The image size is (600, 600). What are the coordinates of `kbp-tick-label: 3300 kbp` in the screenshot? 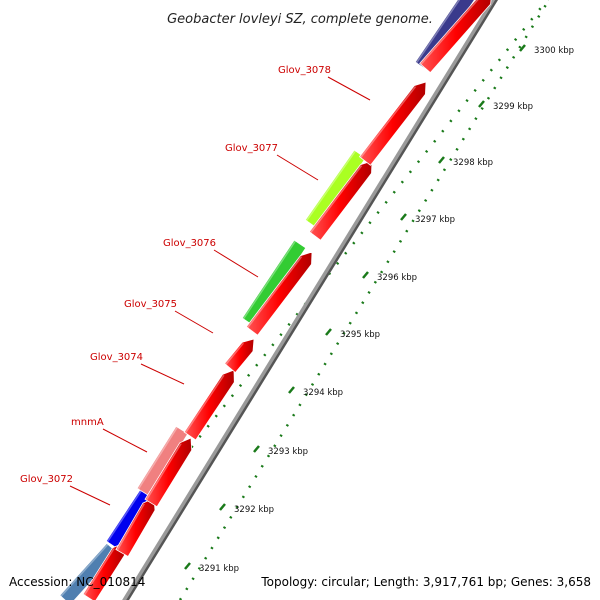 It's located at (554, 51).